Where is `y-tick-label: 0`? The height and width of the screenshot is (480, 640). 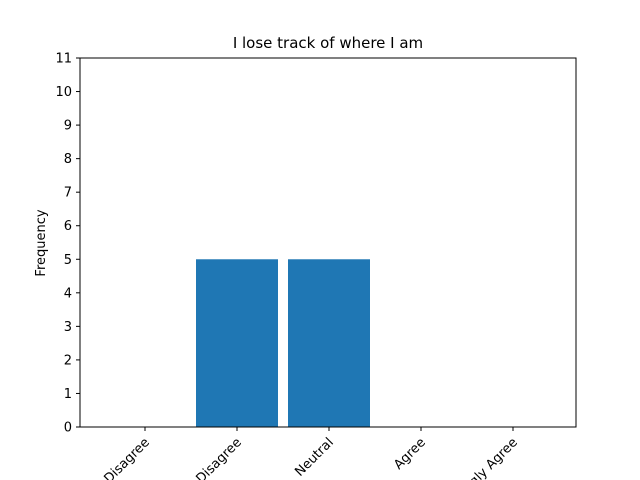
y-tick-label: 0 is located at coordinates (68, 428).